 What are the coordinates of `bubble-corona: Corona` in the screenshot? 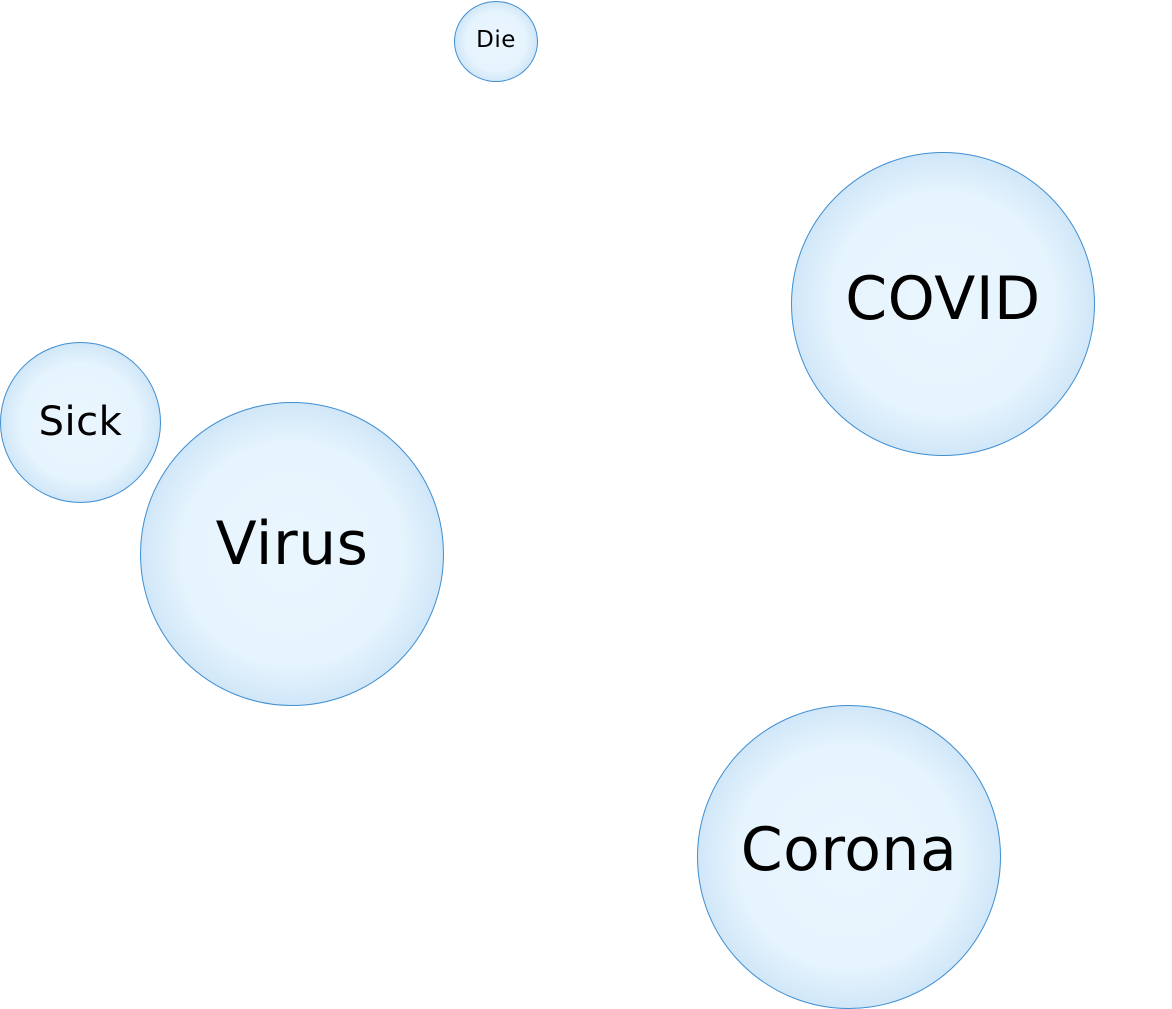 It's located at (849, 857).